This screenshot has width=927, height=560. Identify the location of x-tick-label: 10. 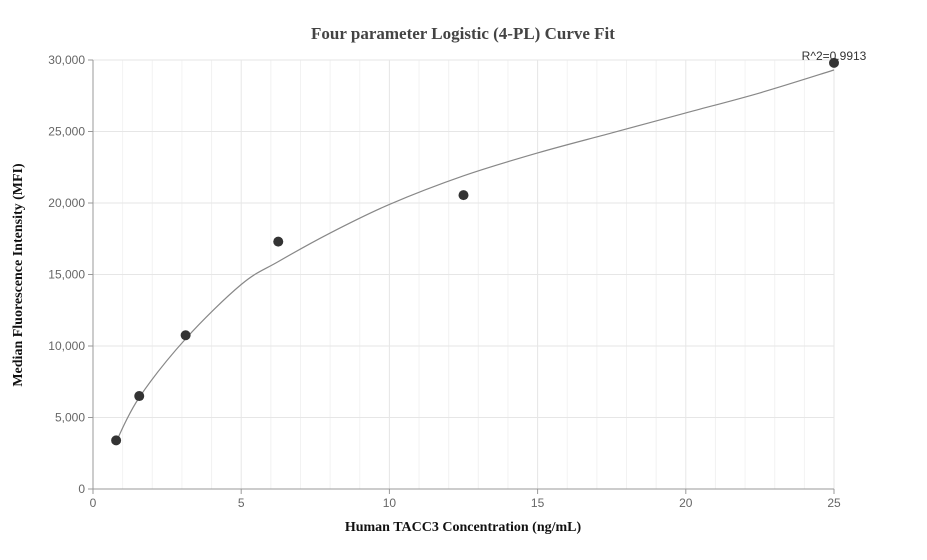
(390, 503).